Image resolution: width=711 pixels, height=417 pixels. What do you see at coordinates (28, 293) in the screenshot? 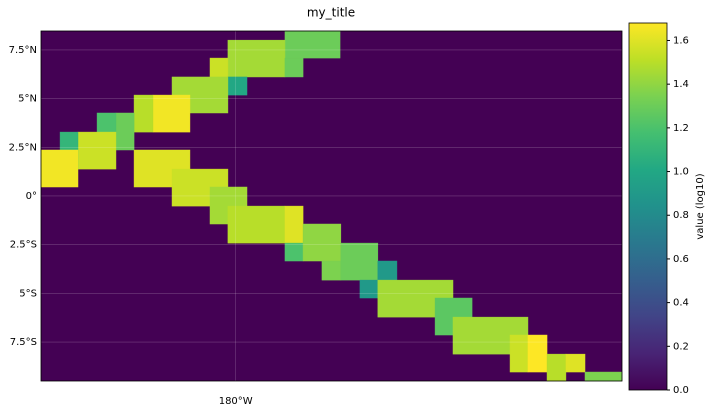
I see `y-tick-label: 5°S` at bounding box center [28, 293].